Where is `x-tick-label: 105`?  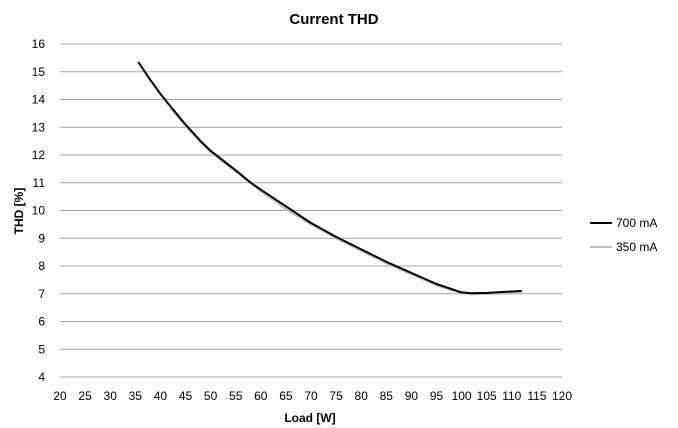
x-tick-label: 105 is located at coordinates (487, 396).